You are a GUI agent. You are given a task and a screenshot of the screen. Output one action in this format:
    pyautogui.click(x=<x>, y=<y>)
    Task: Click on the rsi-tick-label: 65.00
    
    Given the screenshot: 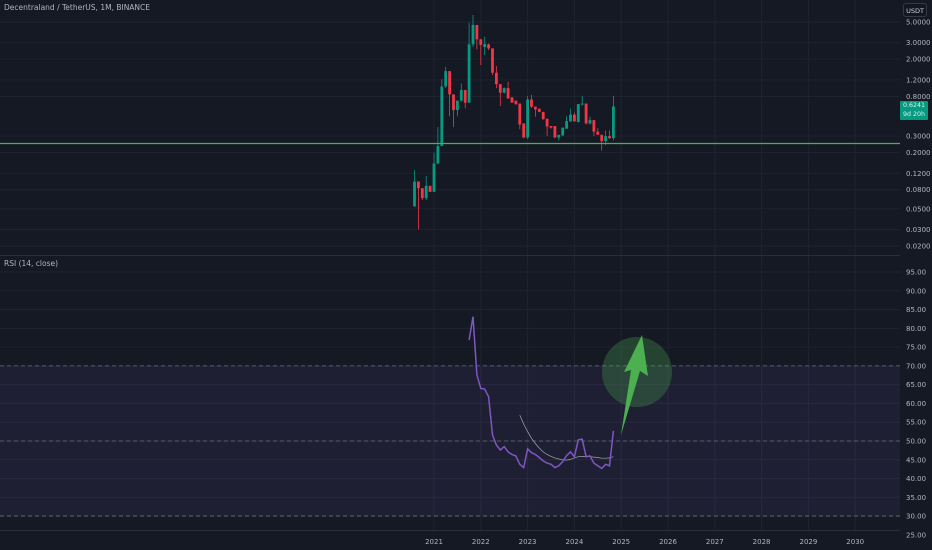 What is the action you would take?
    pyautogui.click(x=916, y=385)
    